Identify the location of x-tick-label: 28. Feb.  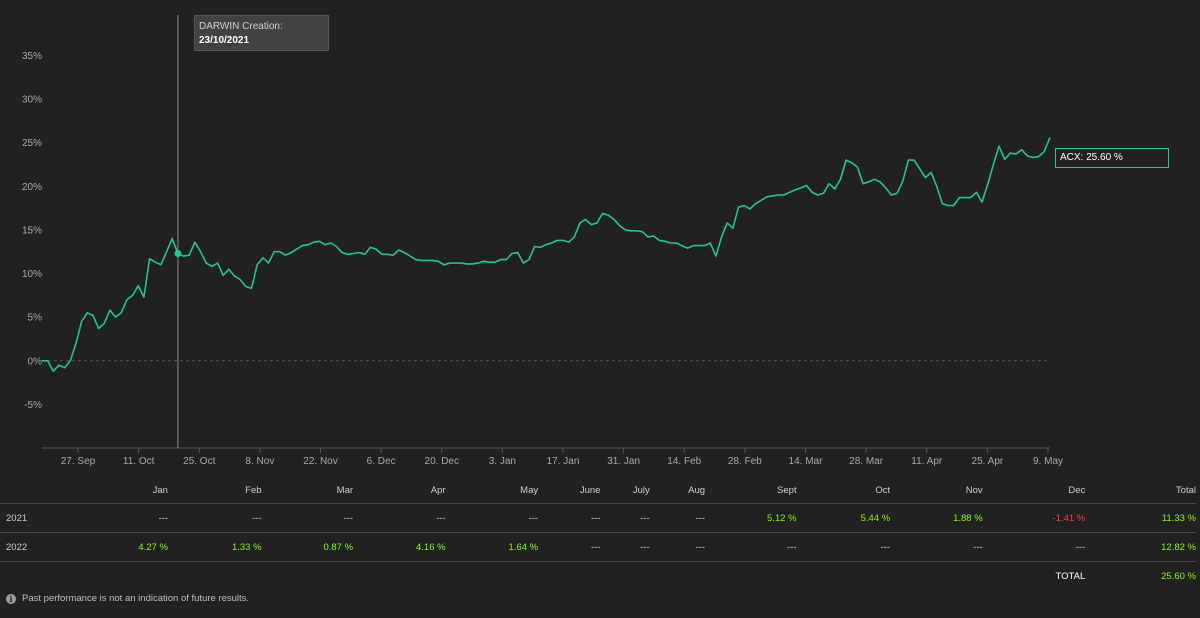
(745, 461).